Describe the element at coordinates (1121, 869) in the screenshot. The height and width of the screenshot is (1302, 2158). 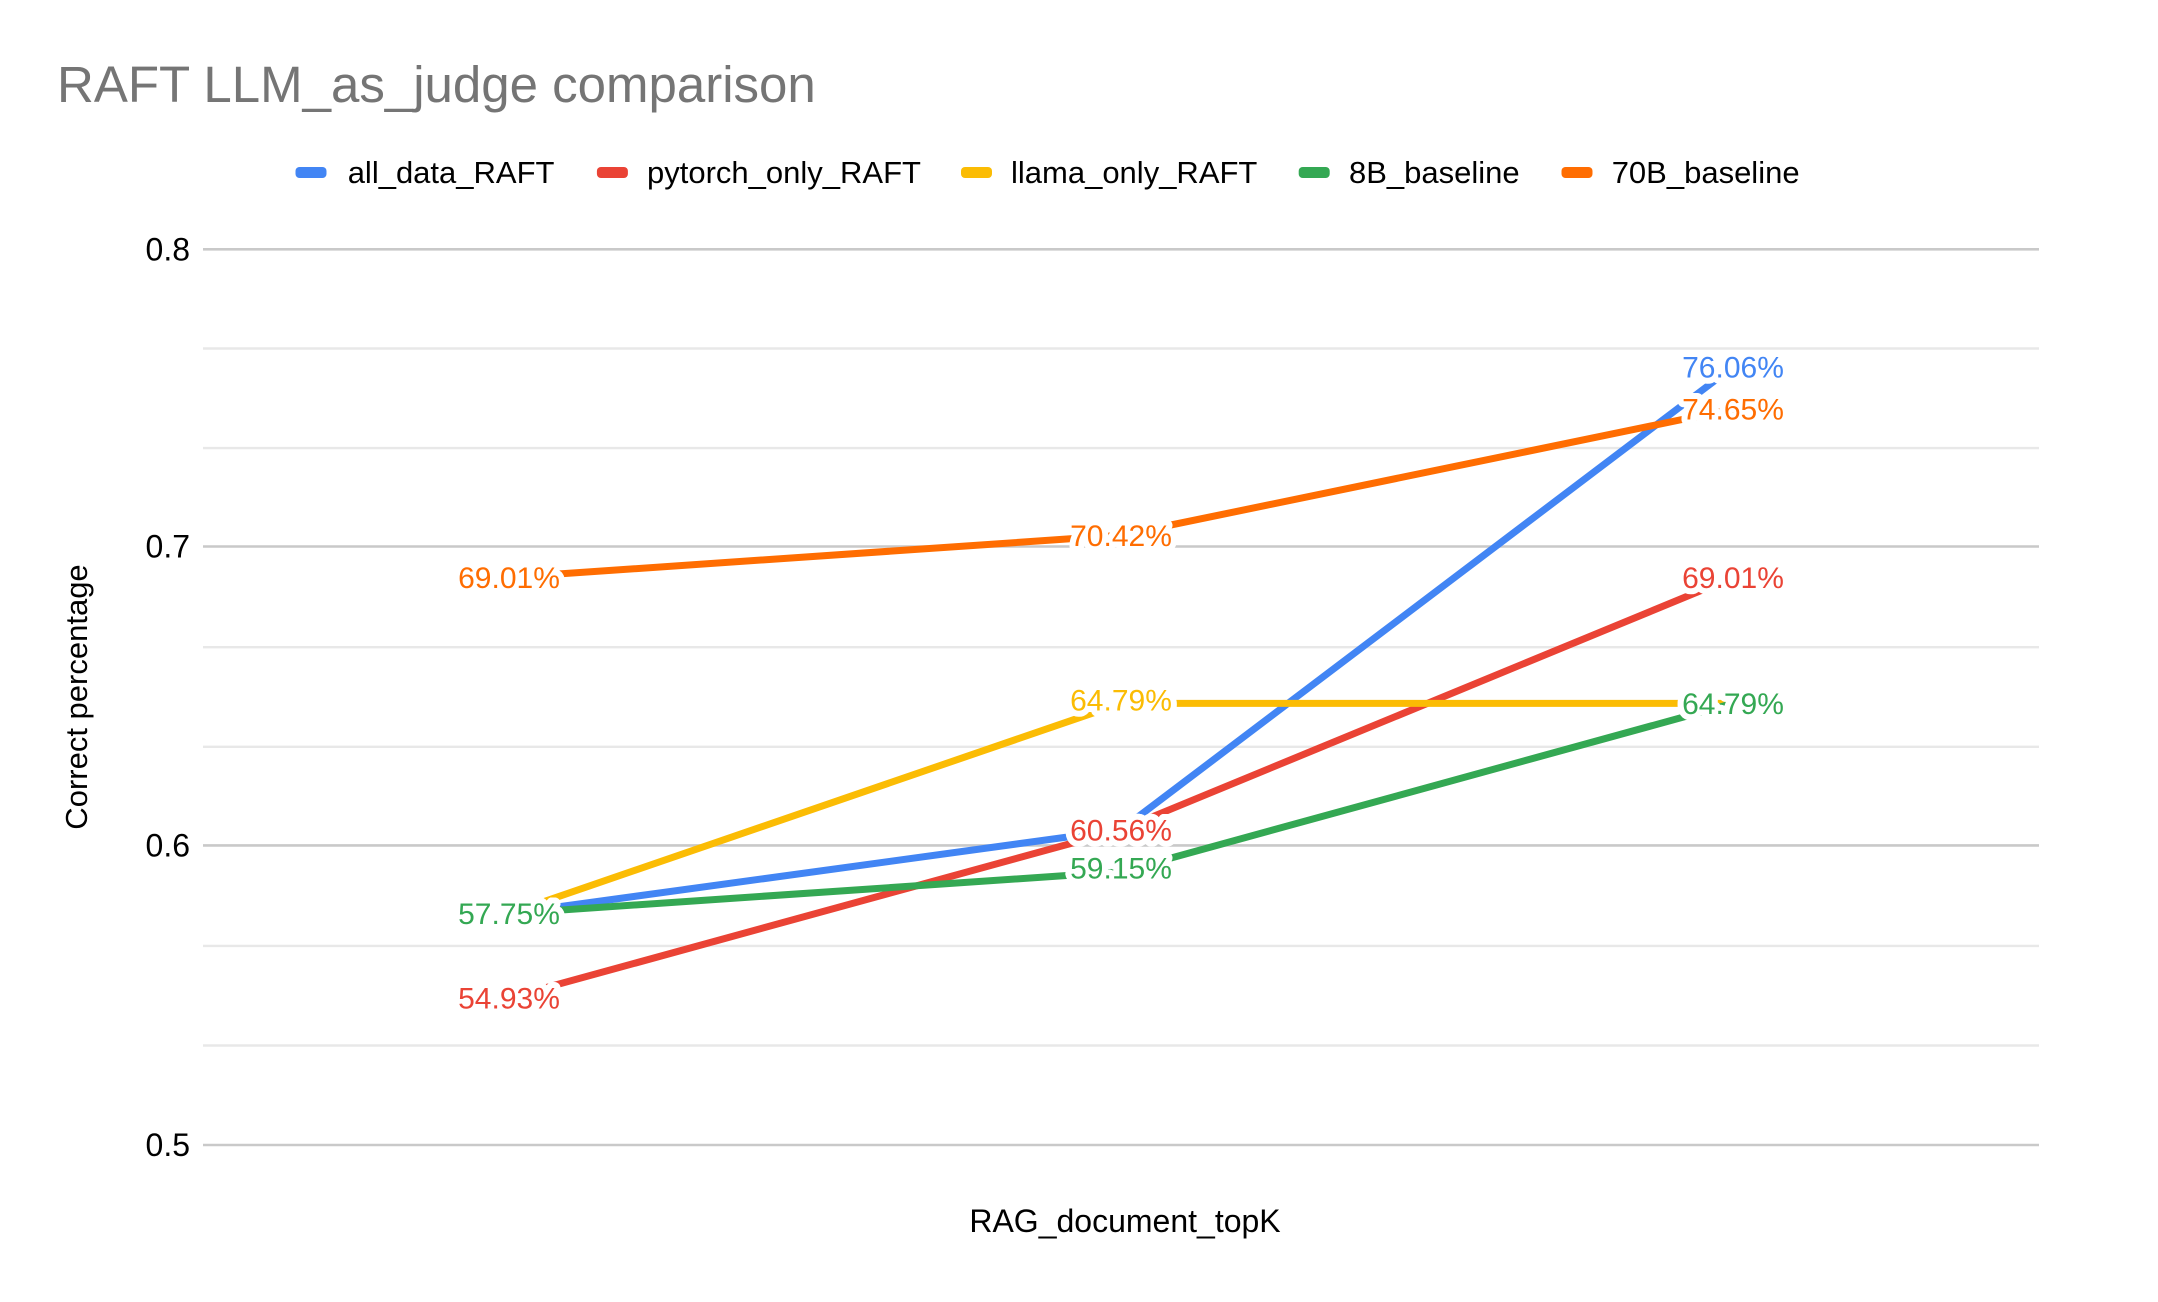
I see `svg-text: 59.15%` at that location.